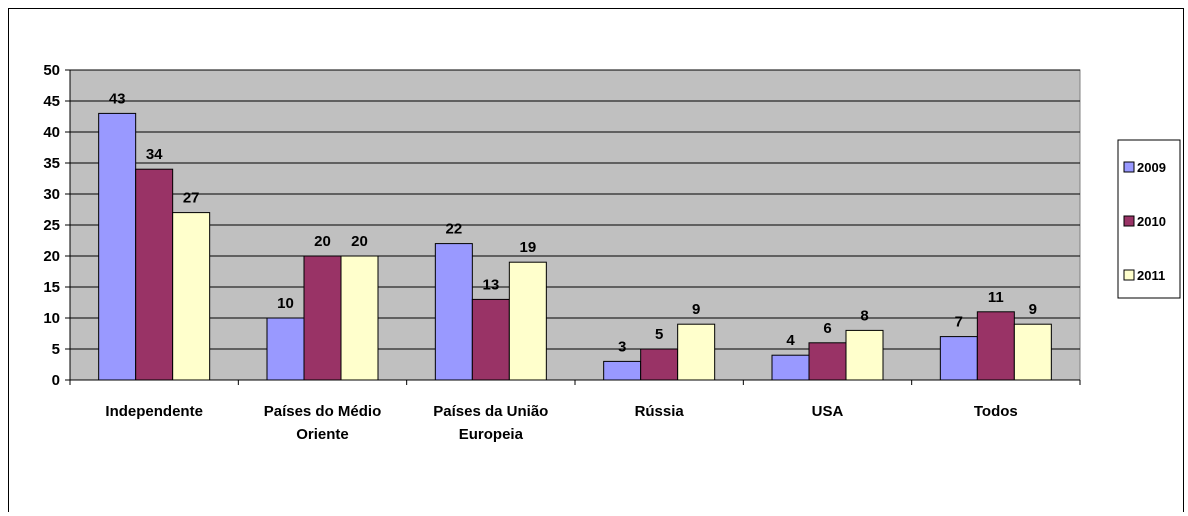 The height and width of the screenshot is (516, 1188). I want to click on x-tick-label: Países do Médio, so click(323, 411).